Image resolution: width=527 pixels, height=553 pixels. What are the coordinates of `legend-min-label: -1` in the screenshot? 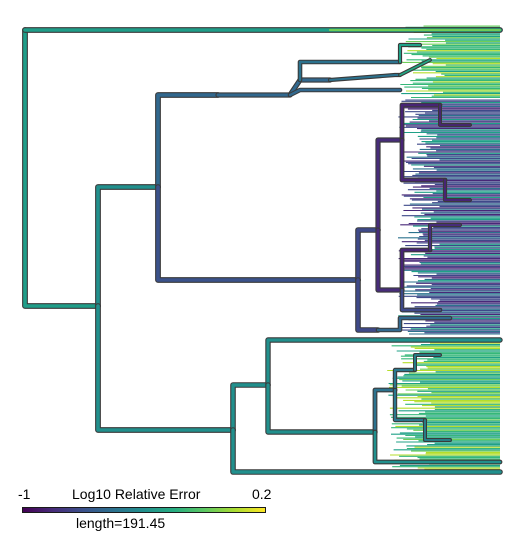 It's located at (24, 494).